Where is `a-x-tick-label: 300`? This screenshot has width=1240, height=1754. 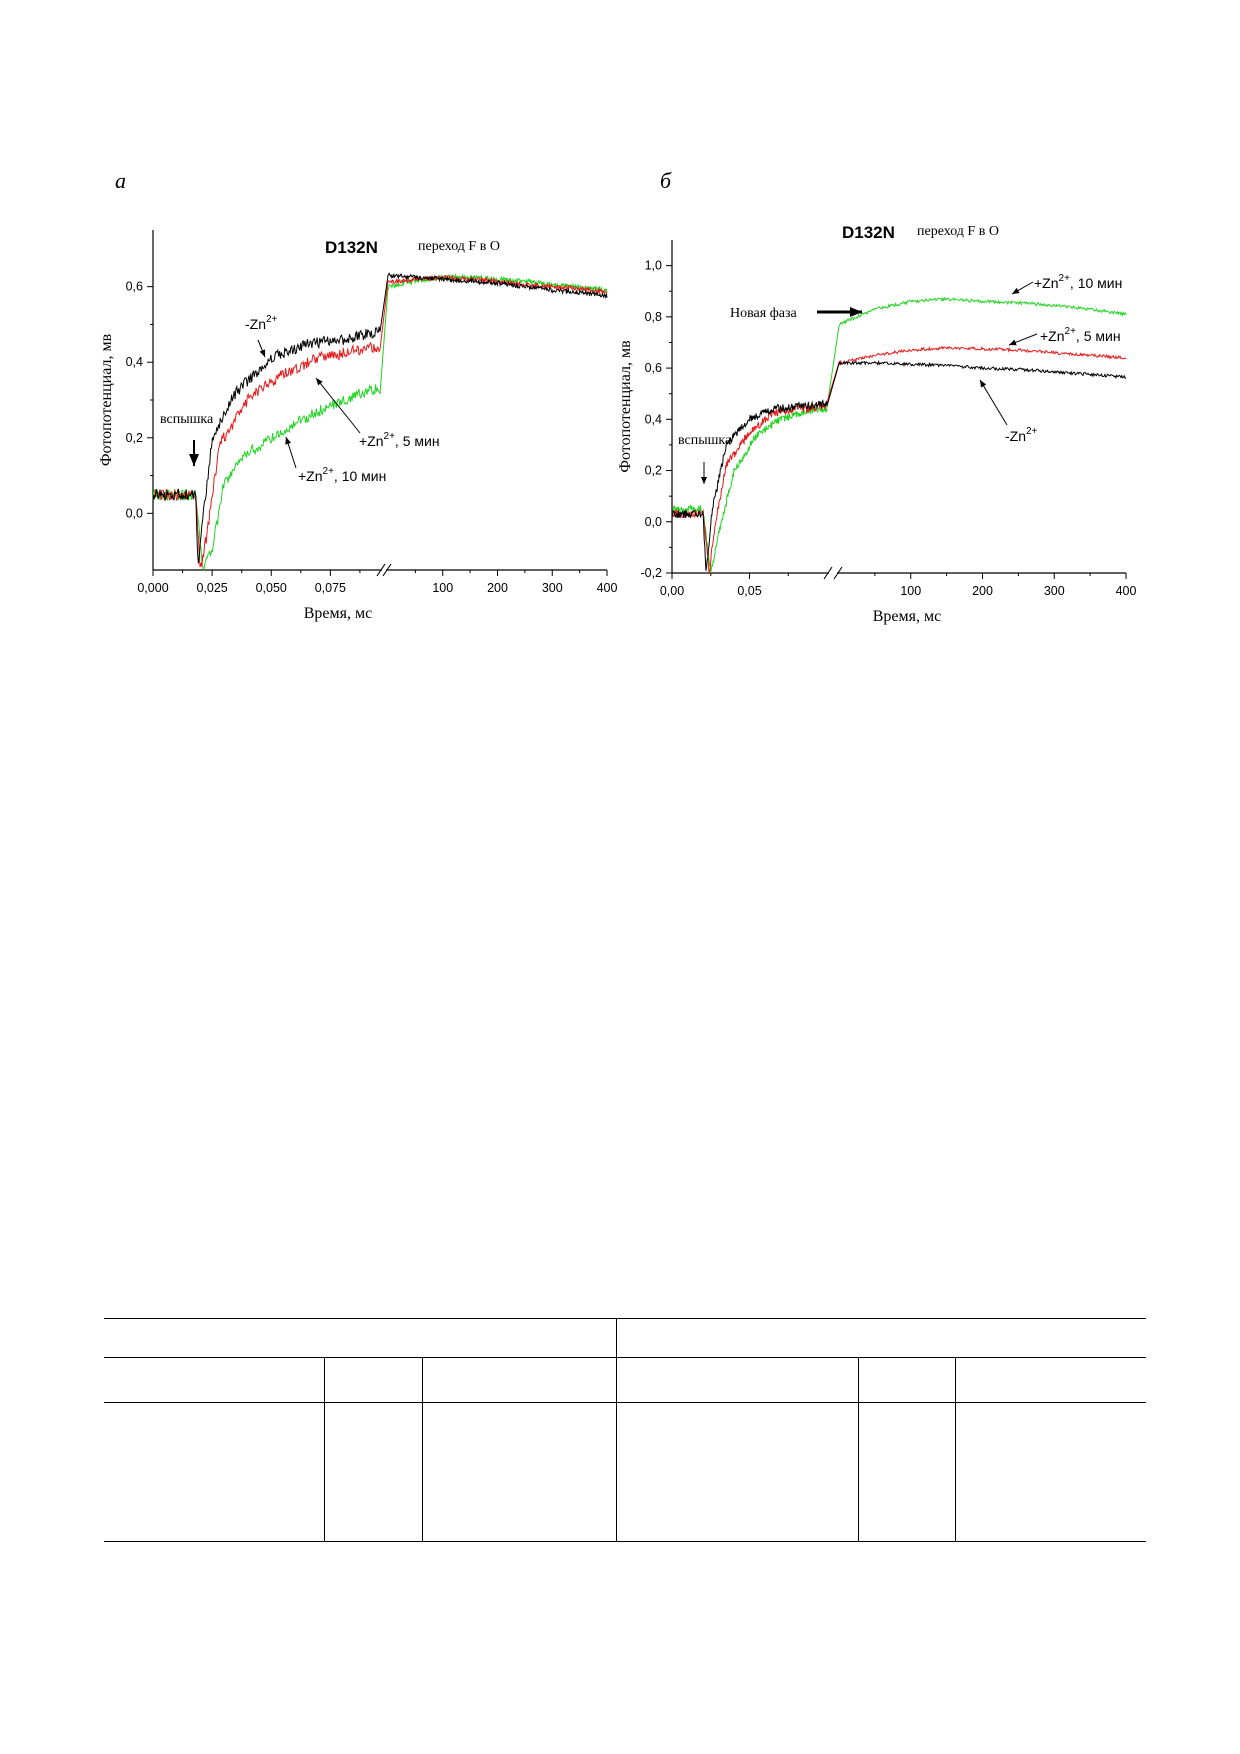 a-x-tick-label: 300 is located at coordinates (552, 588).